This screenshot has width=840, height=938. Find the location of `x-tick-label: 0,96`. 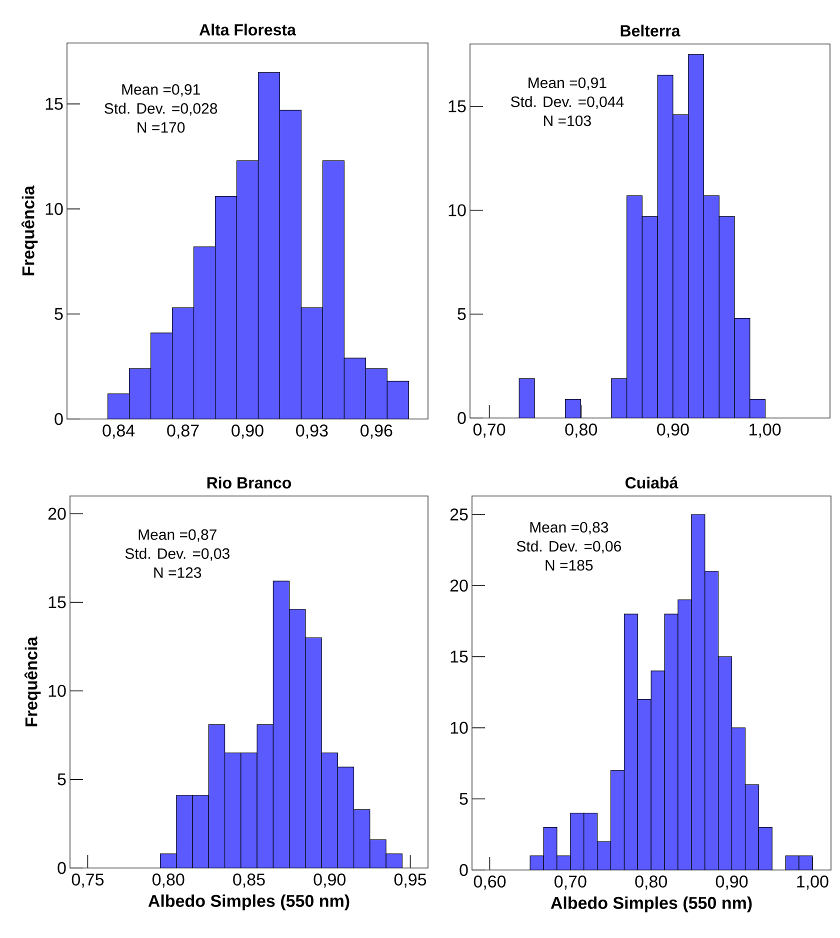

x-tick-label: 0,96 is located at coordinates (376, 431).